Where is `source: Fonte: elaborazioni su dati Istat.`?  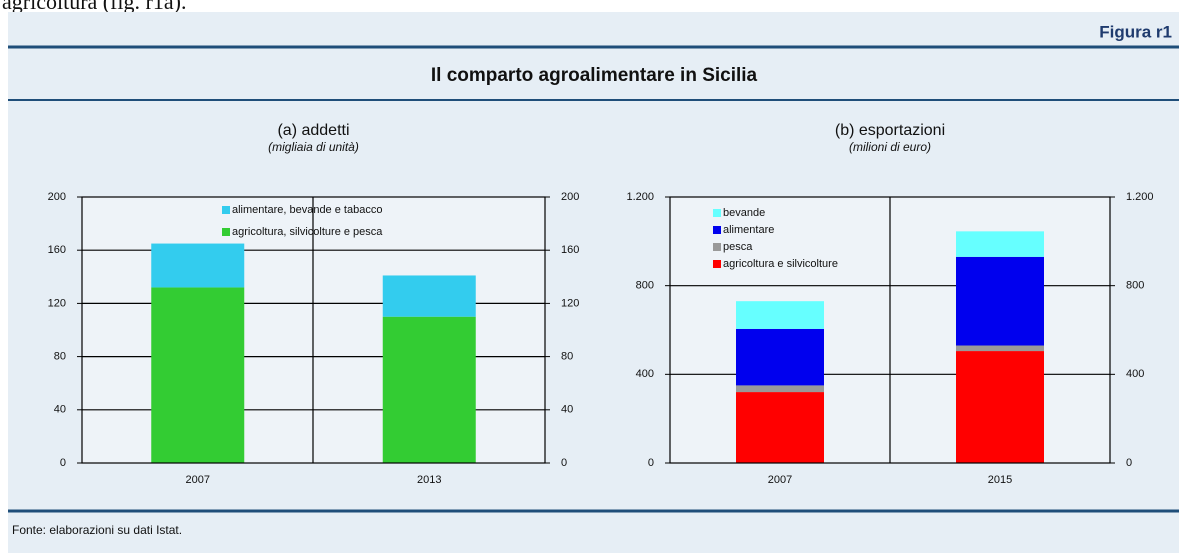
source: Fonte: elaborazioni su dati Istat. is located at coordinates (97, 530).